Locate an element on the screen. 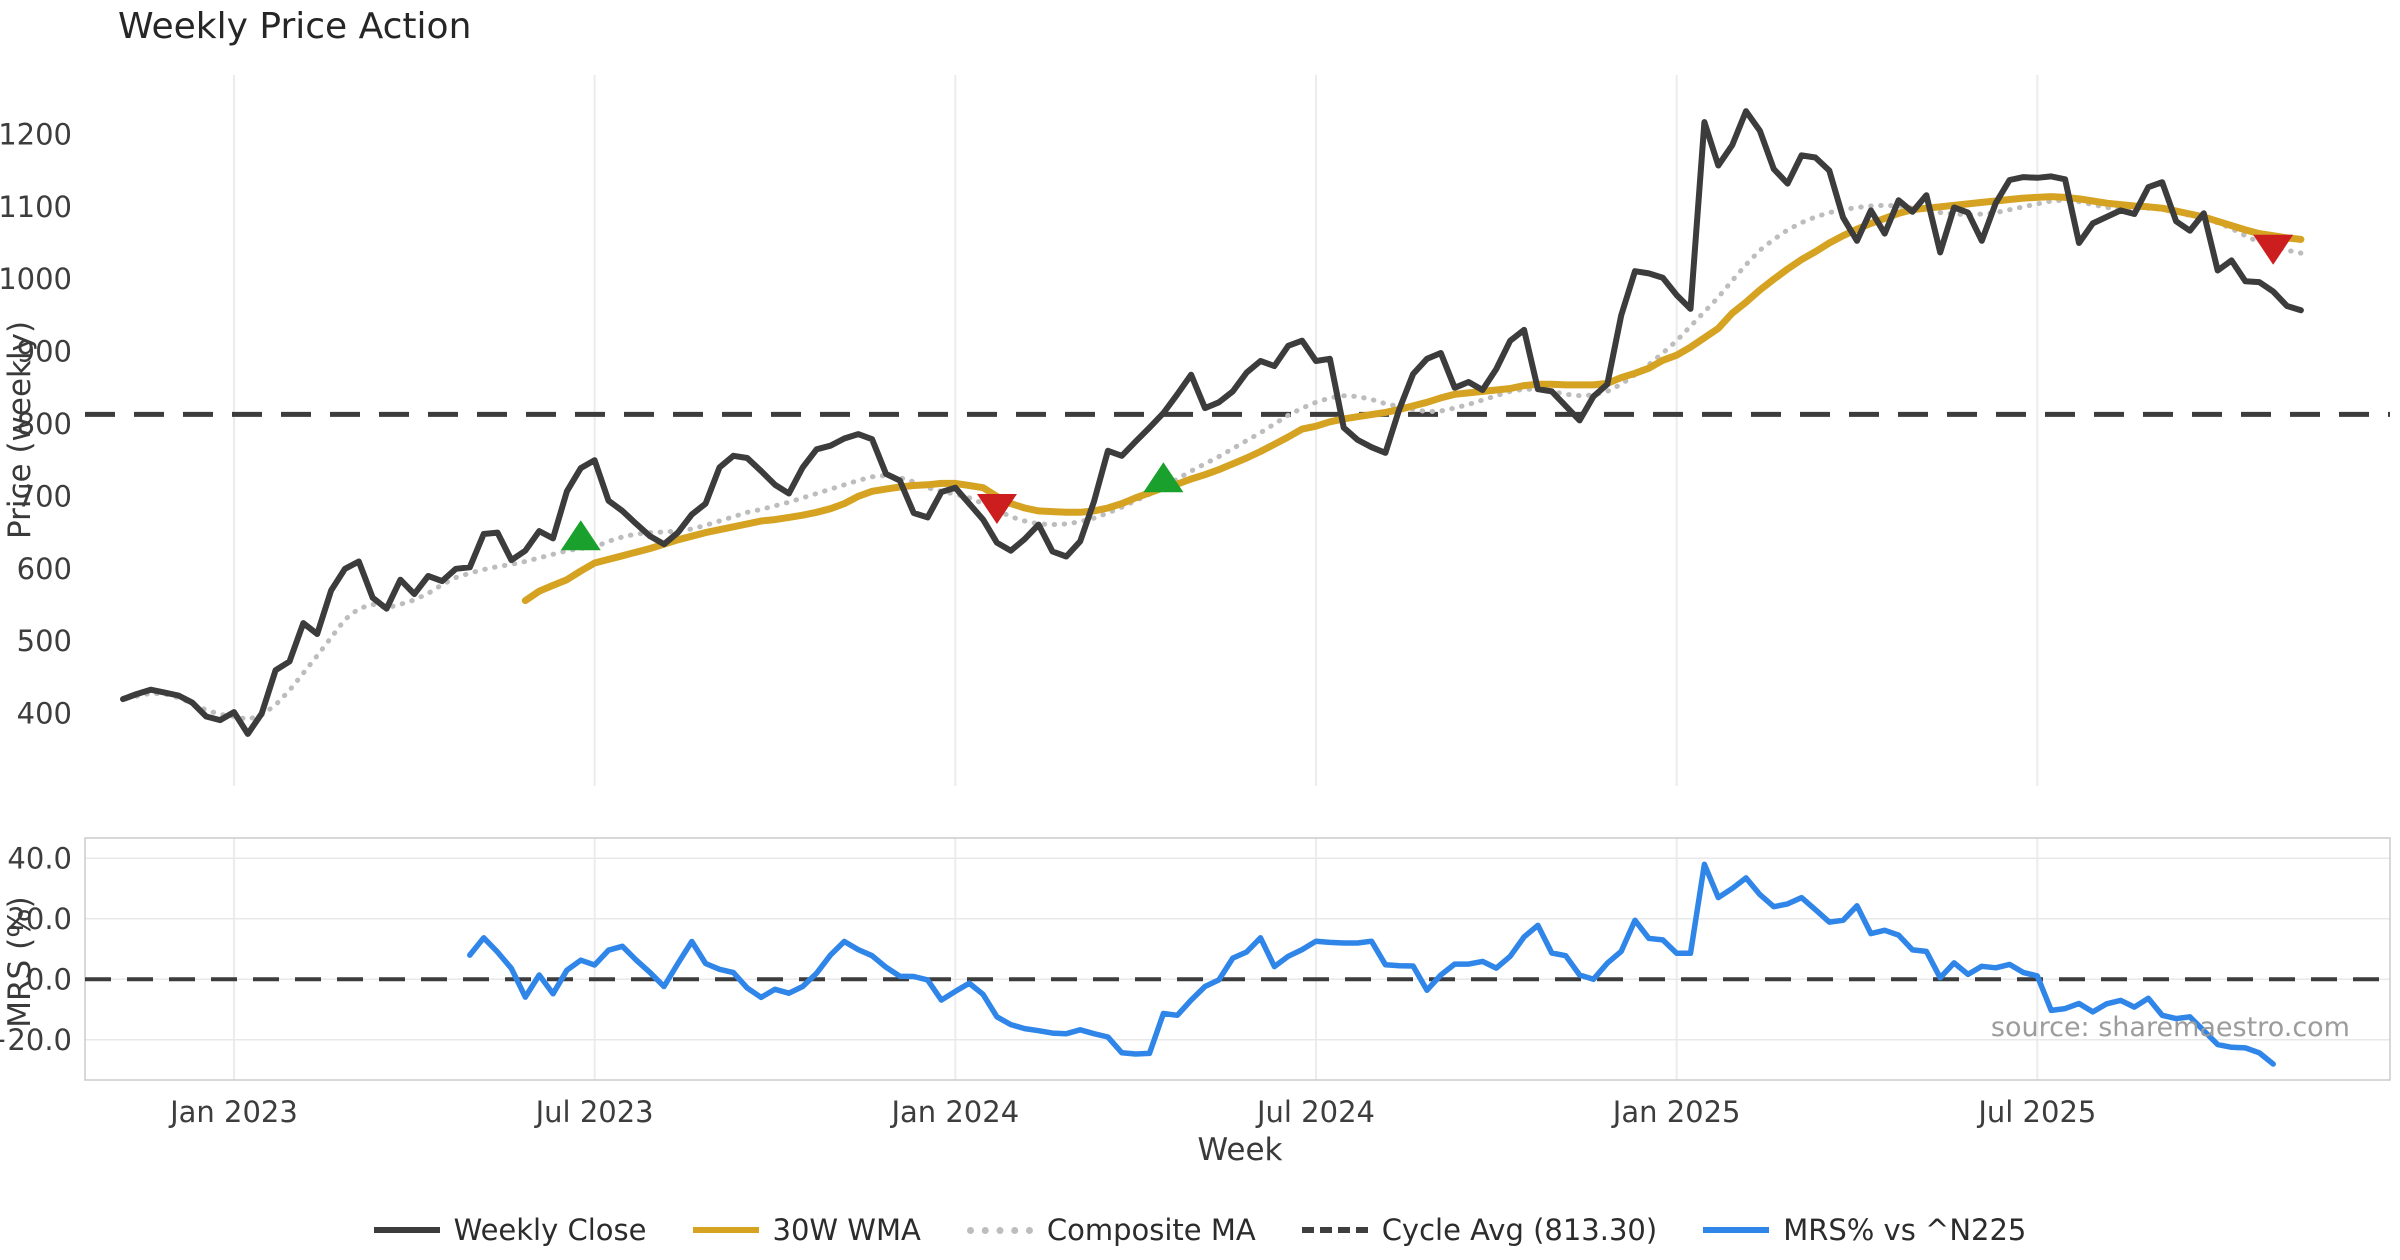  mrs-tick-label: −20.0 is located at coordinates (36, 1040).